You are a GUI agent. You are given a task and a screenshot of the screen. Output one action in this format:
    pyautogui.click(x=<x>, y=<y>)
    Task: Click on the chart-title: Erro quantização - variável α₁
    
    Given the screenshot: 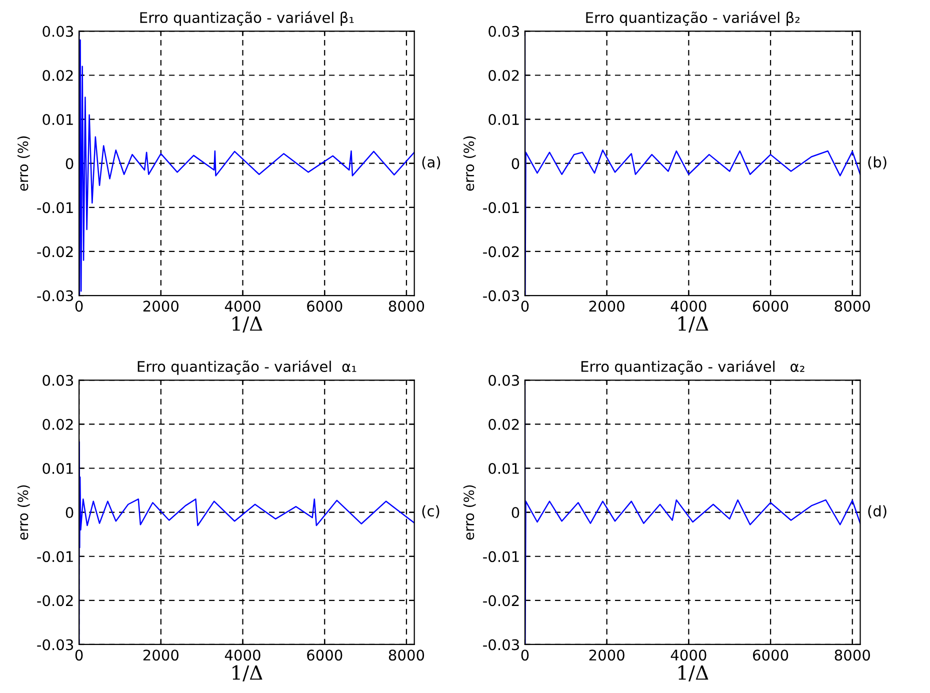 What is the action you would take?
    pyautogui.click(x=247, y=367)
    